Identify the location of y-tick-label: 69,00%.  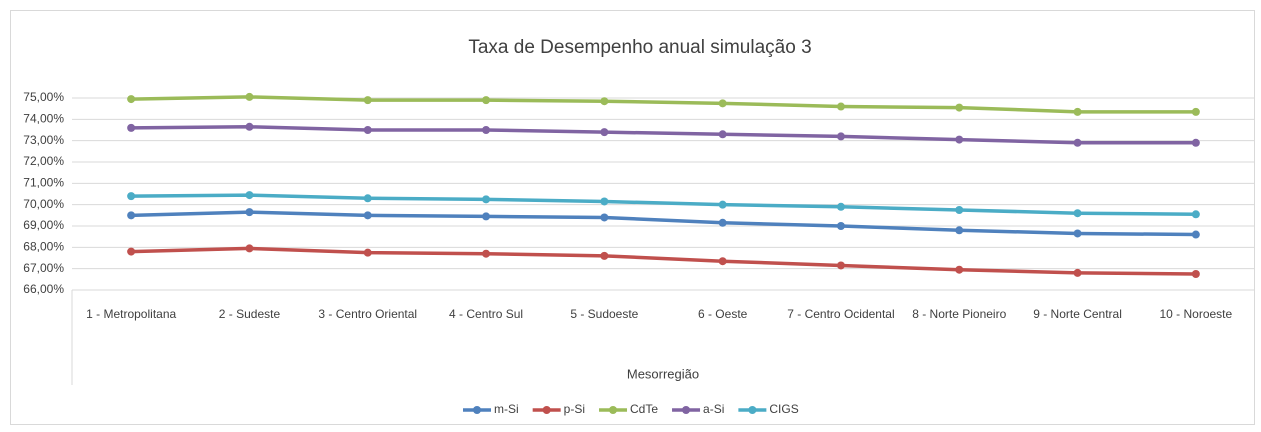
(43, 225).